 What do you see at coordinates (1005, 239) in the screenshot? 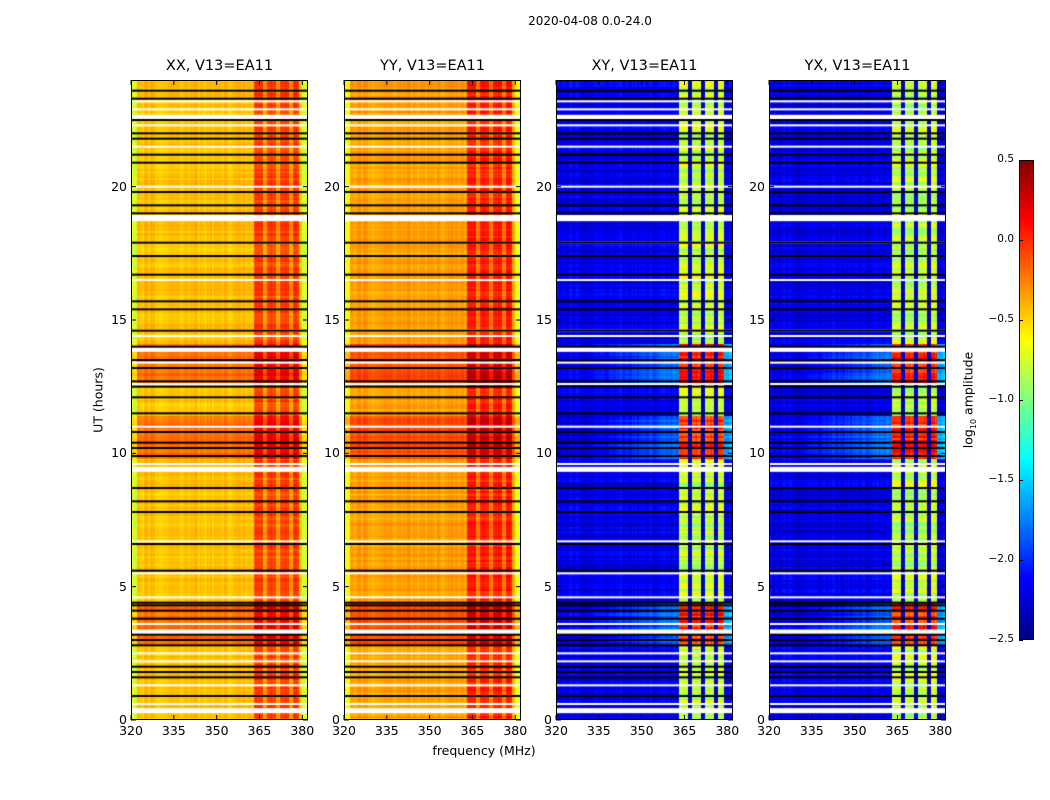
I see `colorbar-tick-label: 0.0` at bounding box center [1005, 239].